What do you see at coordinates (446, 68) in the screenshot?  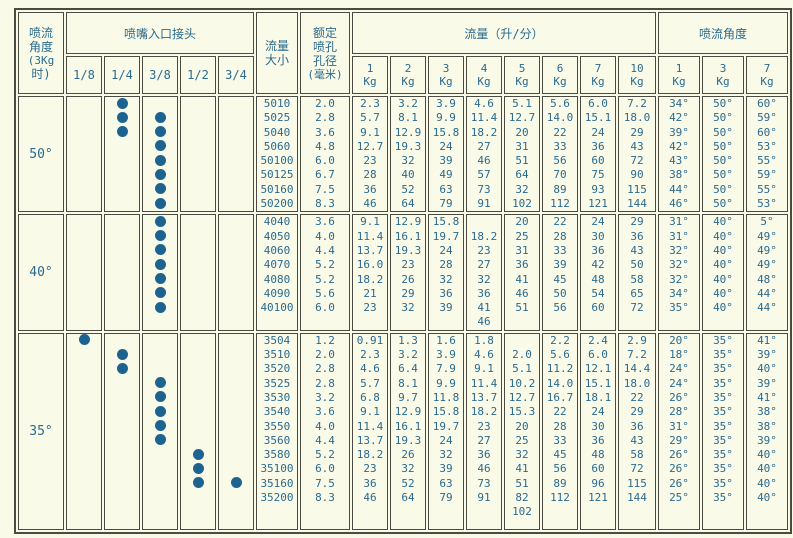 I see `header-text-line: 3` at bounding box center [446, 68].